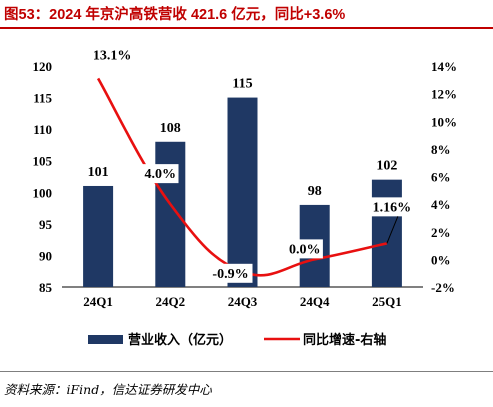 Image resolution: width=493 pixels, height=407 pixels. What do you see at coordinates (42, 129) in the screenshot?
I see `y-left-tick: 110` at bounding box center [42, 129].